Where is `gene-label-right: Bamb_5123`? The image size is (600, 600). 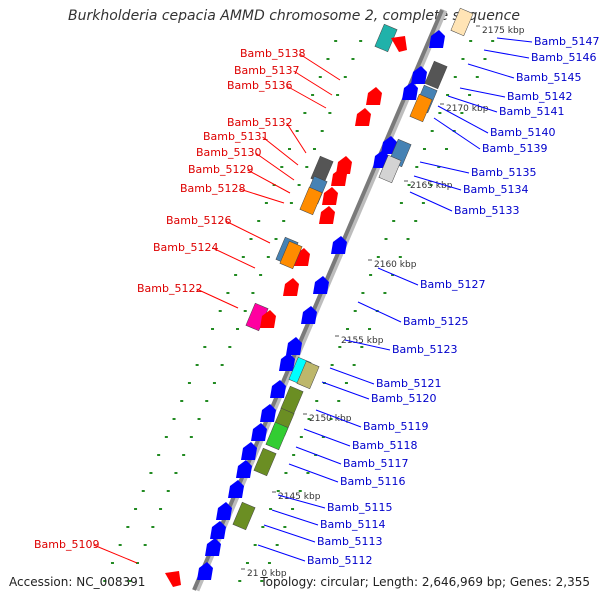 gene-label-right: Bamb_5123 is located at coordinates (424, 349).